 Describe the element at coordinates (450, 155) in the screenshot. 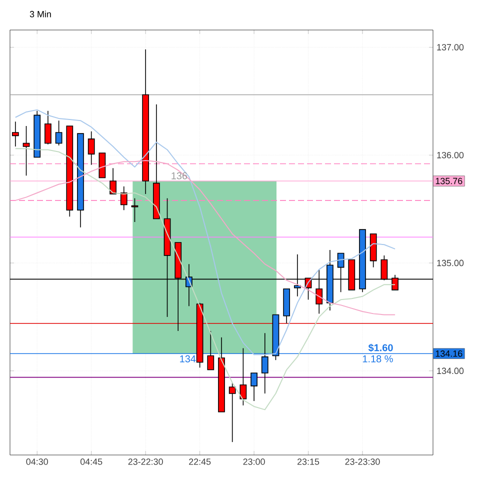

I see `y-tick-label: 136.00` at that location.